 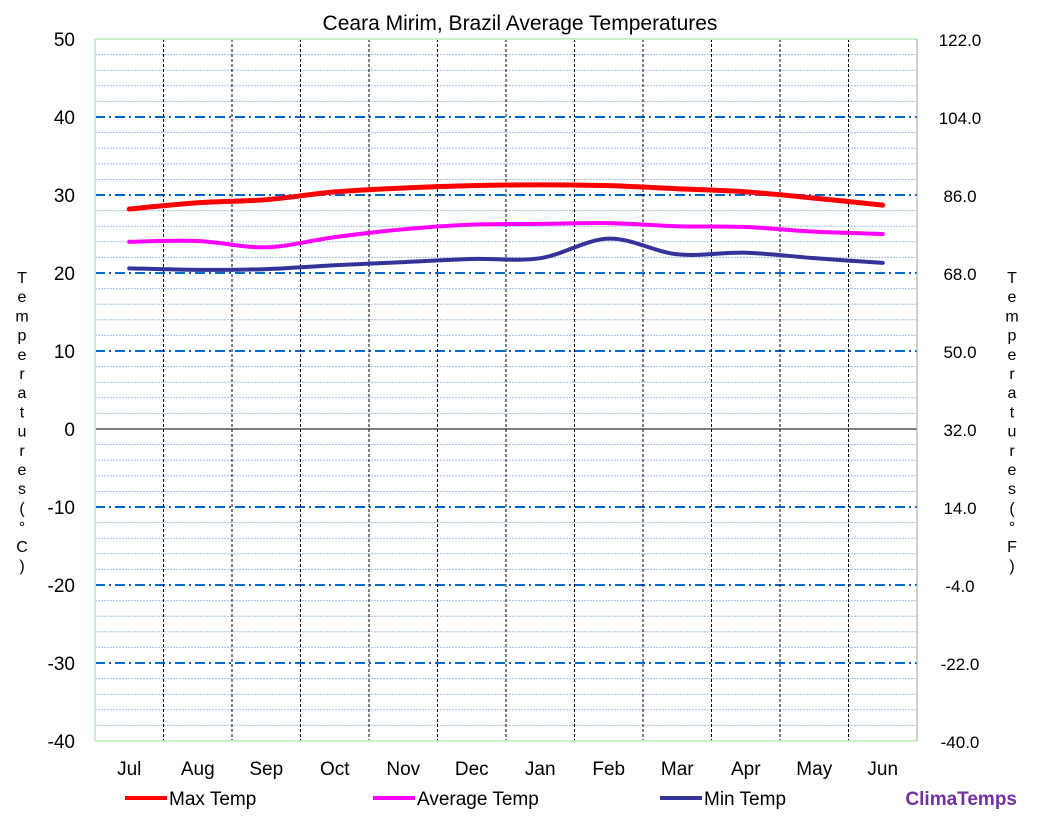 I want to click on y-tick-label: 50, so click(x=64, y=40).